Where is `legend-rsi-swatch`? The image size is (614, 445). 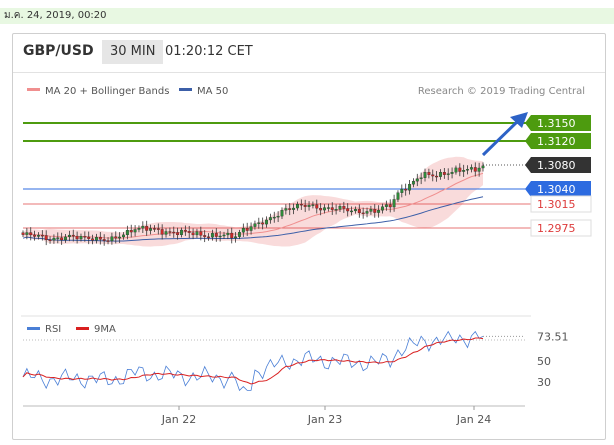 legend-rsi-swatch is located at coordinates (33, 328).